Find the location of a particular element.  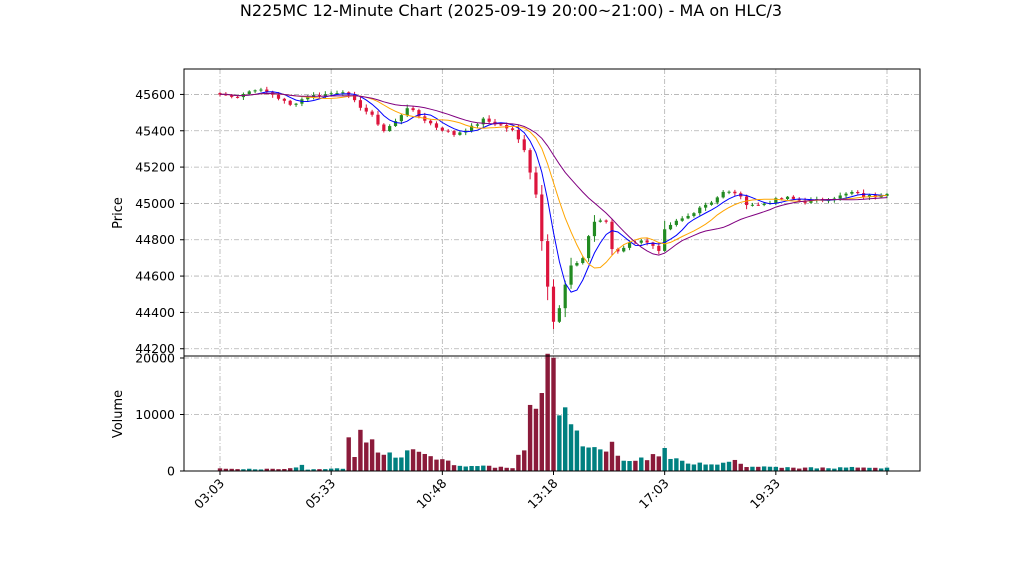

price-tick-label: 45400 is located at coordinates (155, 130).